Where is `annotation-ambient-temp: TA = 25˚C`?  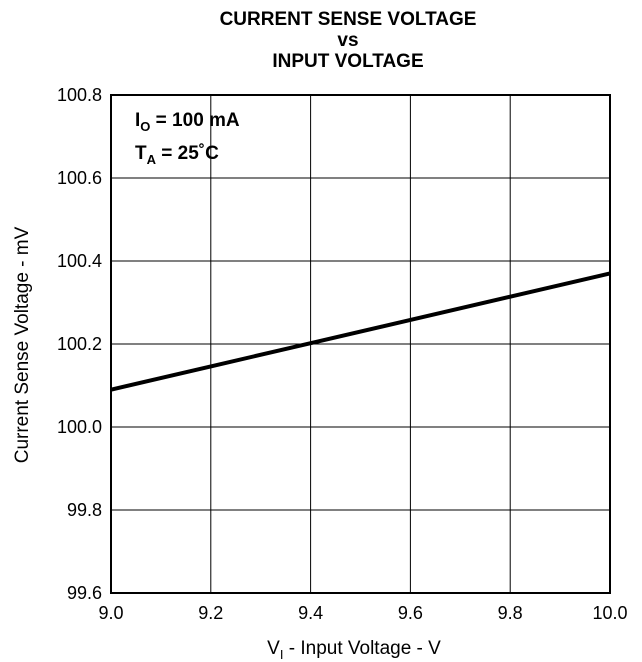 annotation-ambient-temp: TA = 25˚C is located at coordinates (177, 155).